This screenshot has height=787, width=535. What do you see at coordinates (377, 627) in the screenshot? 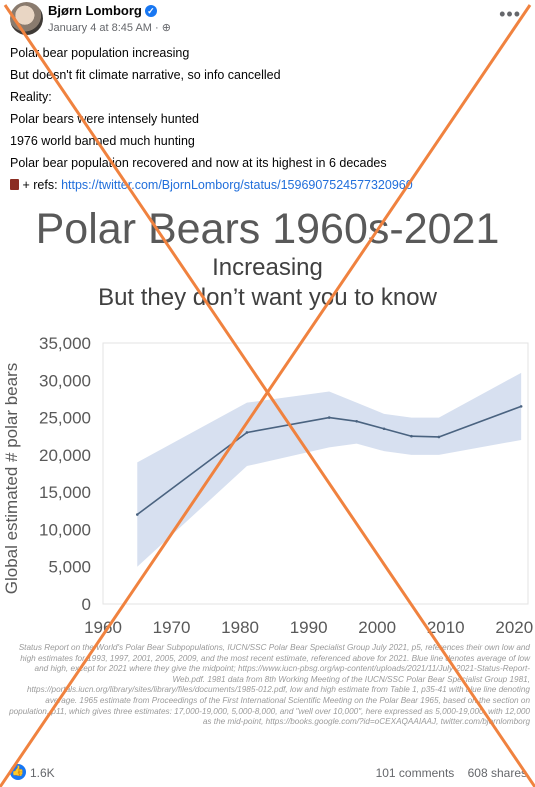
I see `x-tick-label: 2000` at bounding box center [377, 627].